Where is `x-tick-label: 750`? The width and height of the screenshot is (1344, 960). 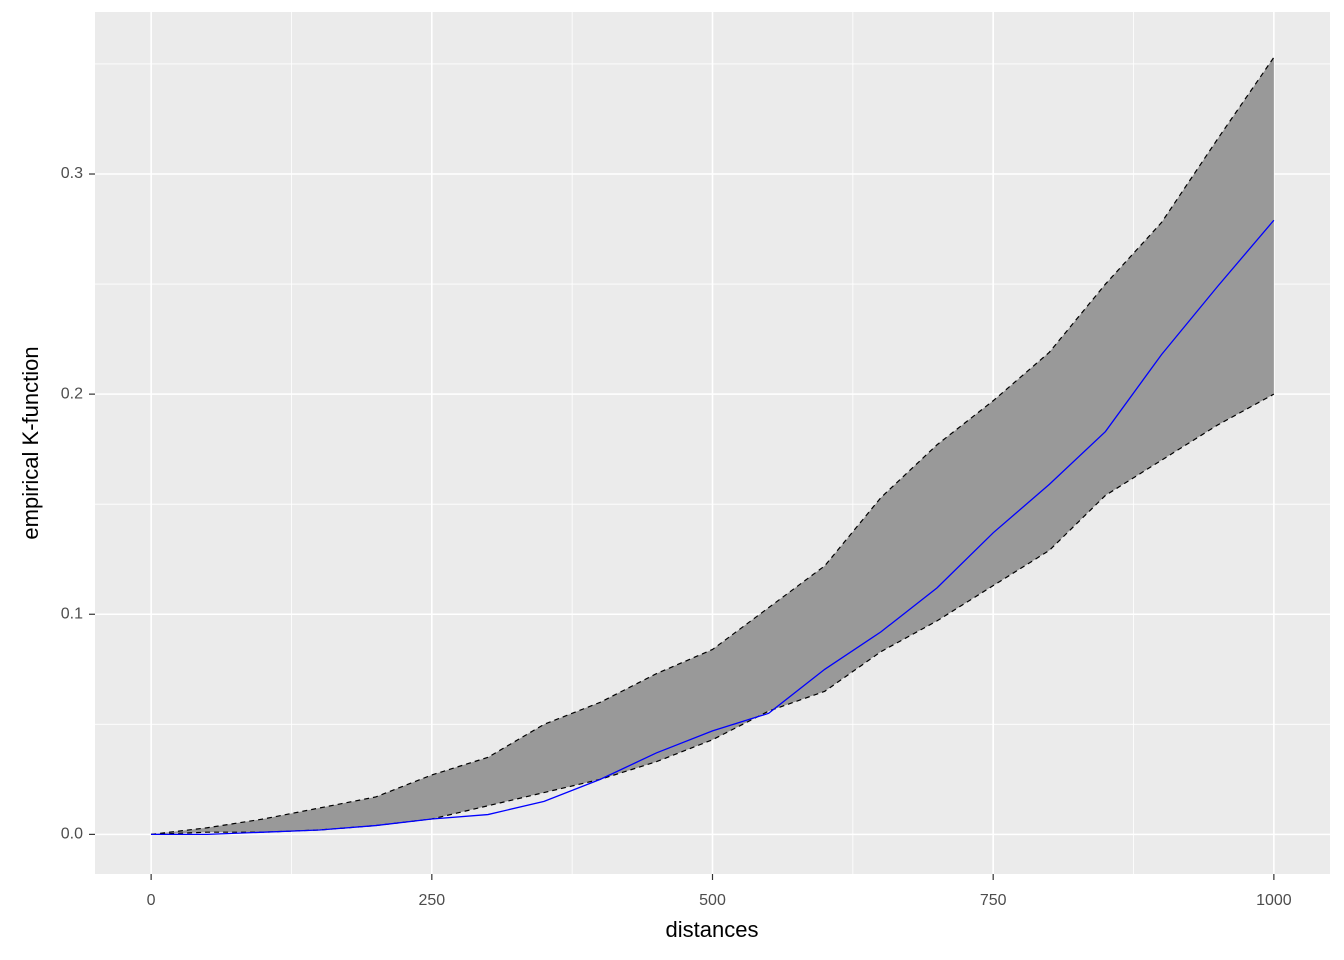 x-tick-label: 750 is located at coordinates (993, 900).